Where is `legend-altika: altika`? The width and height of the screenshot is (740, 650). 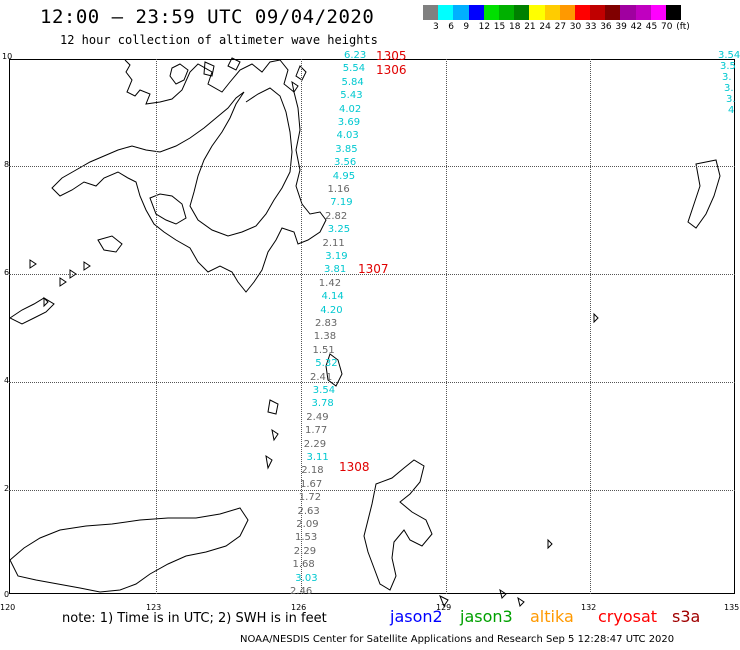 legend-altika: altika is located at coordinates (552, 616).